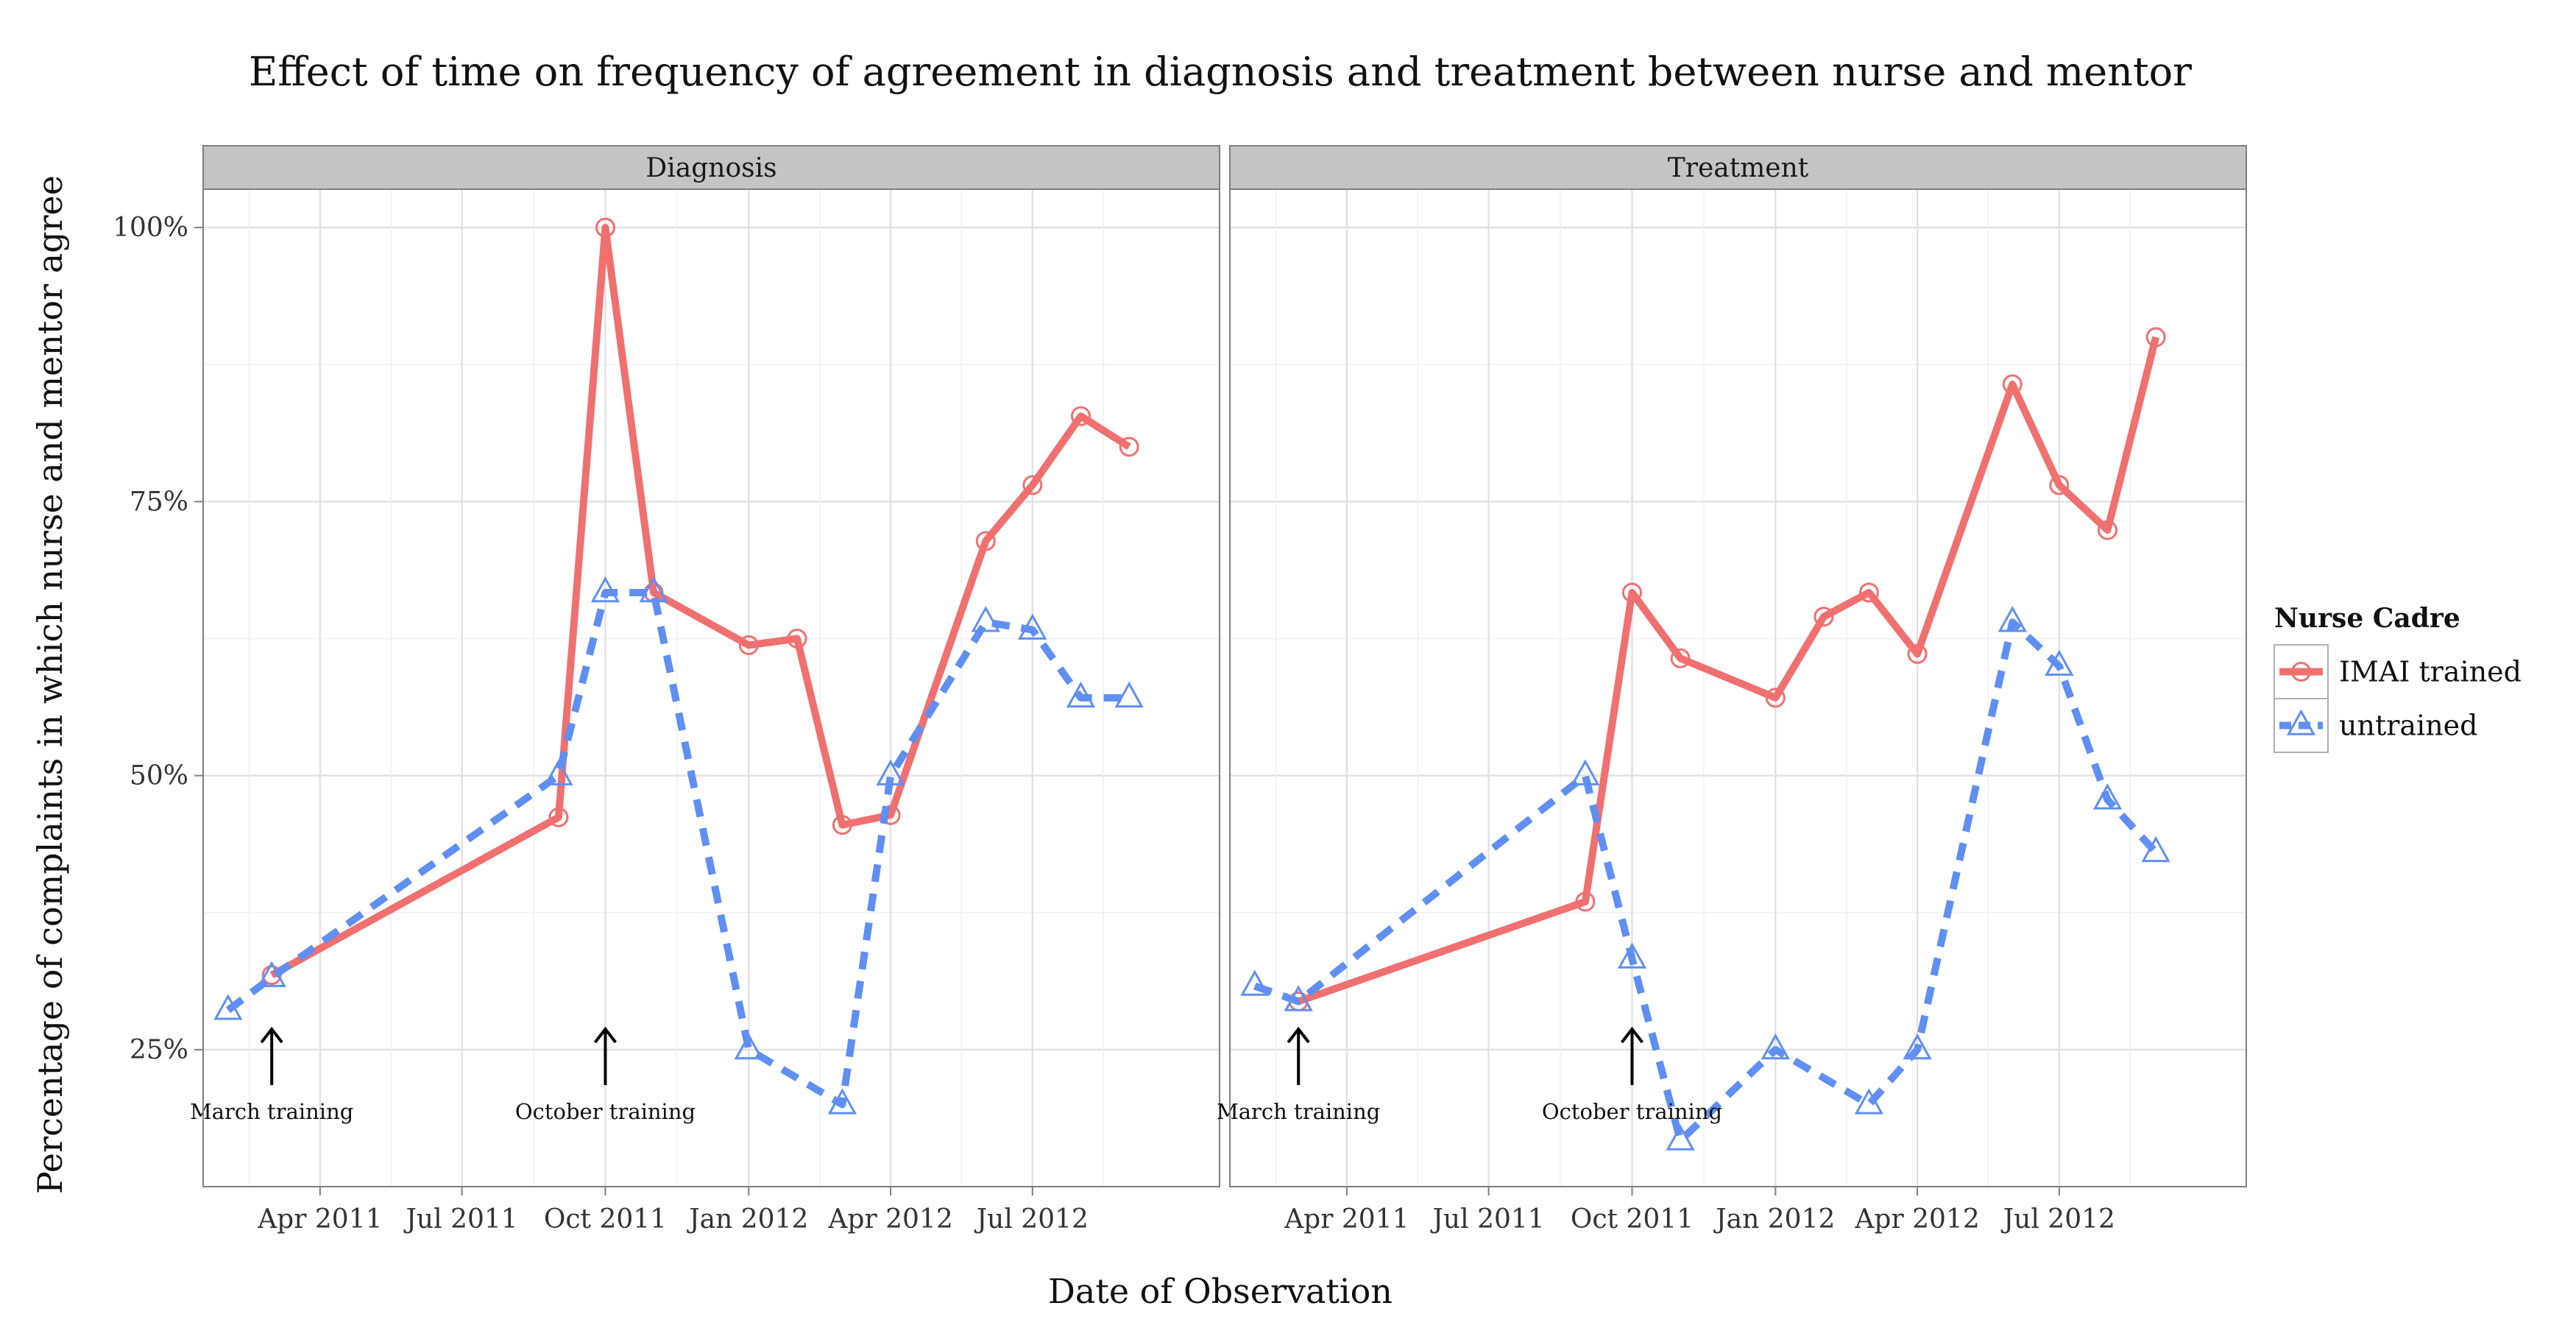 The width and height of the screenshot is (2576, 1328). I want to click on facet-strip-label: Diagnosis, so click(710, 168).